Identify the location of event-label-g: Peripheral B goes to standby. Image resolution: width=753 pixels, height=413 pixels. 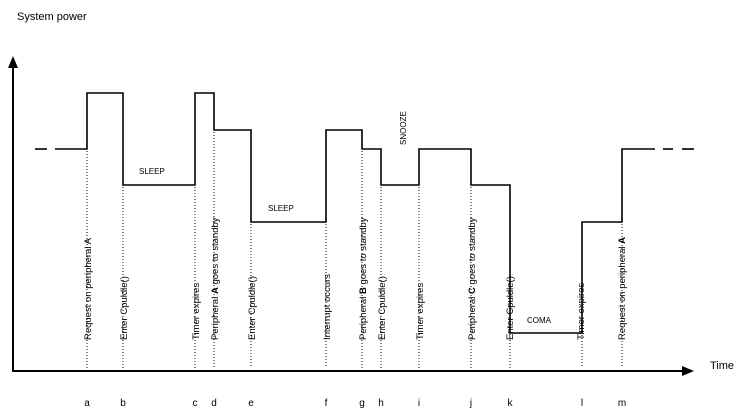
(363, 278).